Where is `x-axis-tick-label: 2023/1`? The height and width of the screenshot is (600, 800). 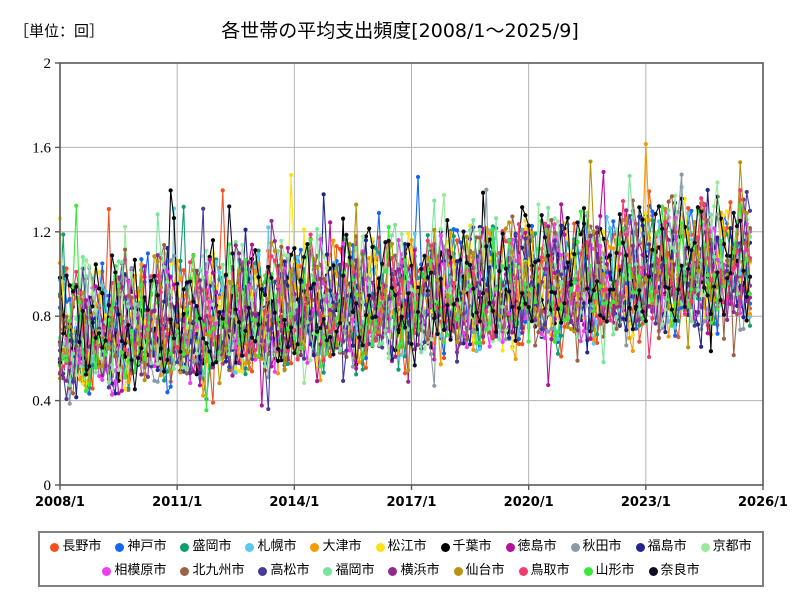
x-axis-tick-label: 2023/1 is located at coordinates (646, 502).